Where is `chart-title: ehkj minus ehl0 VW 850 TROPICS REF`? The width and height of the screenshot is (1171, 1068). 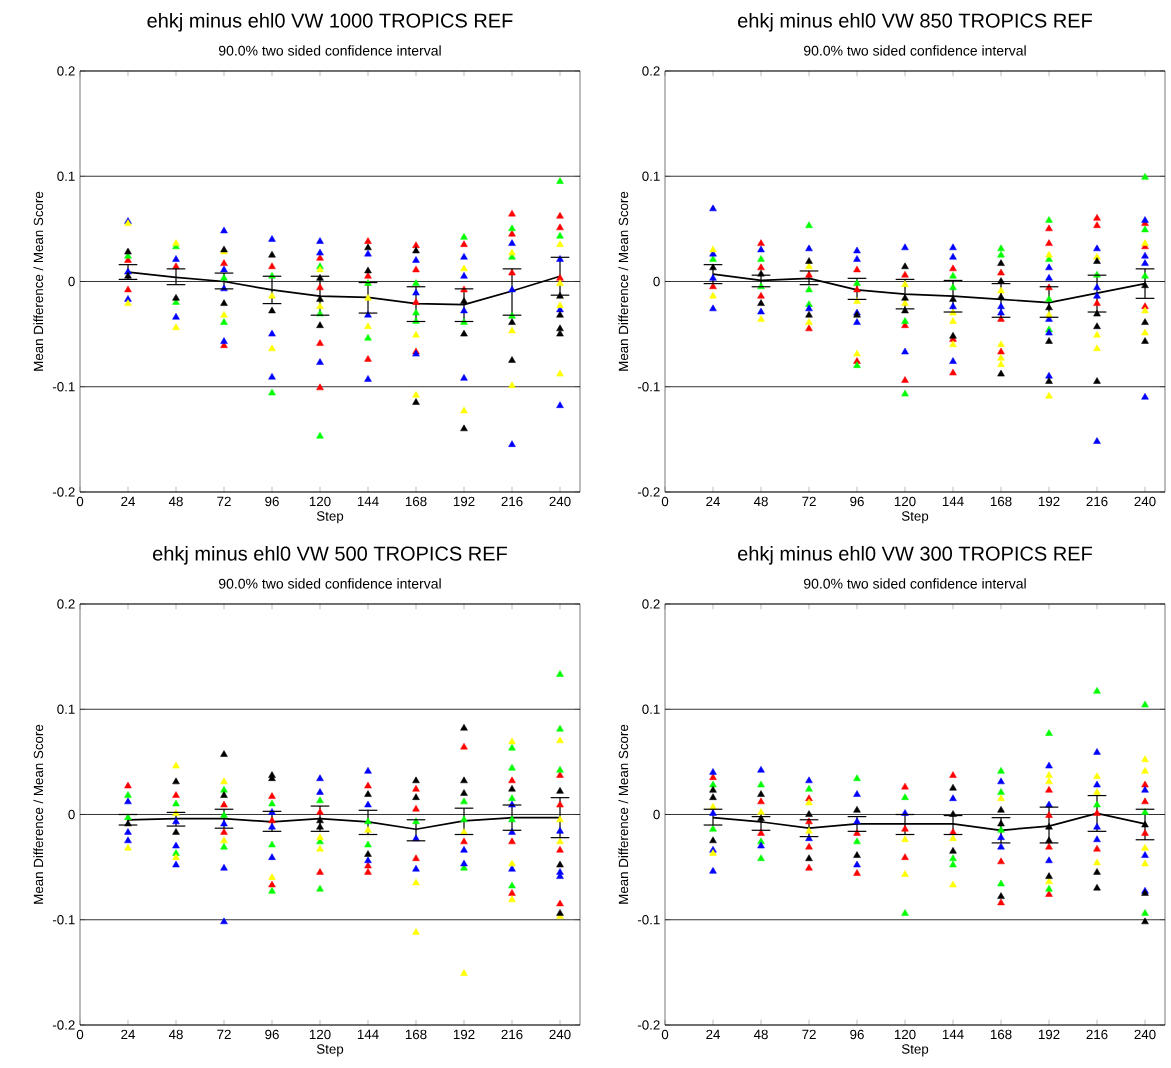 chart-title: ehkj minus ehl0 VW 850 TROPICS REF is located at coordinates (915, 22).